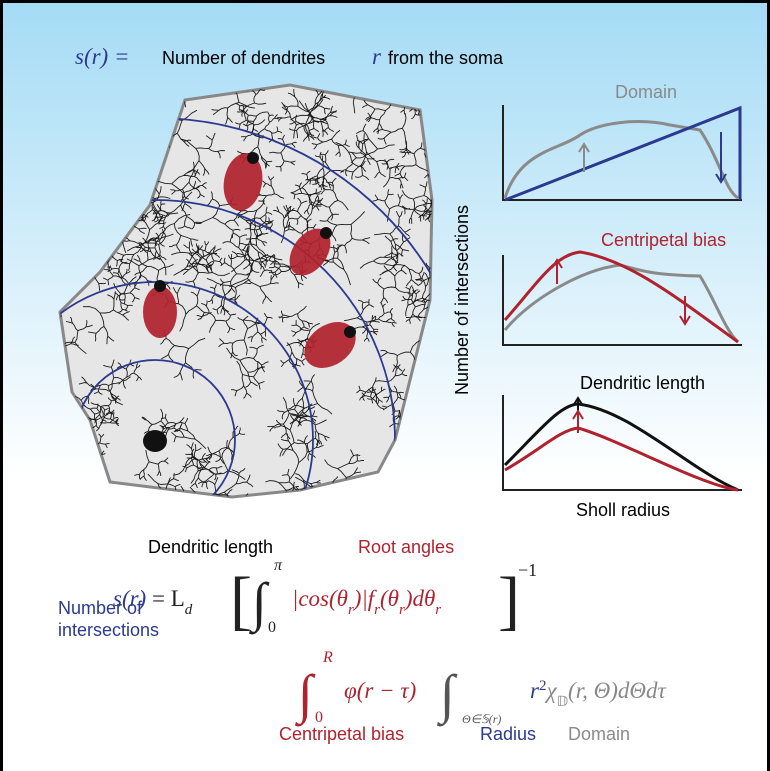 This screenshot has height=771, width=770. Describe the element at coordinates (187, 389) in the screenshot. I see `sholl-circle` at that location.